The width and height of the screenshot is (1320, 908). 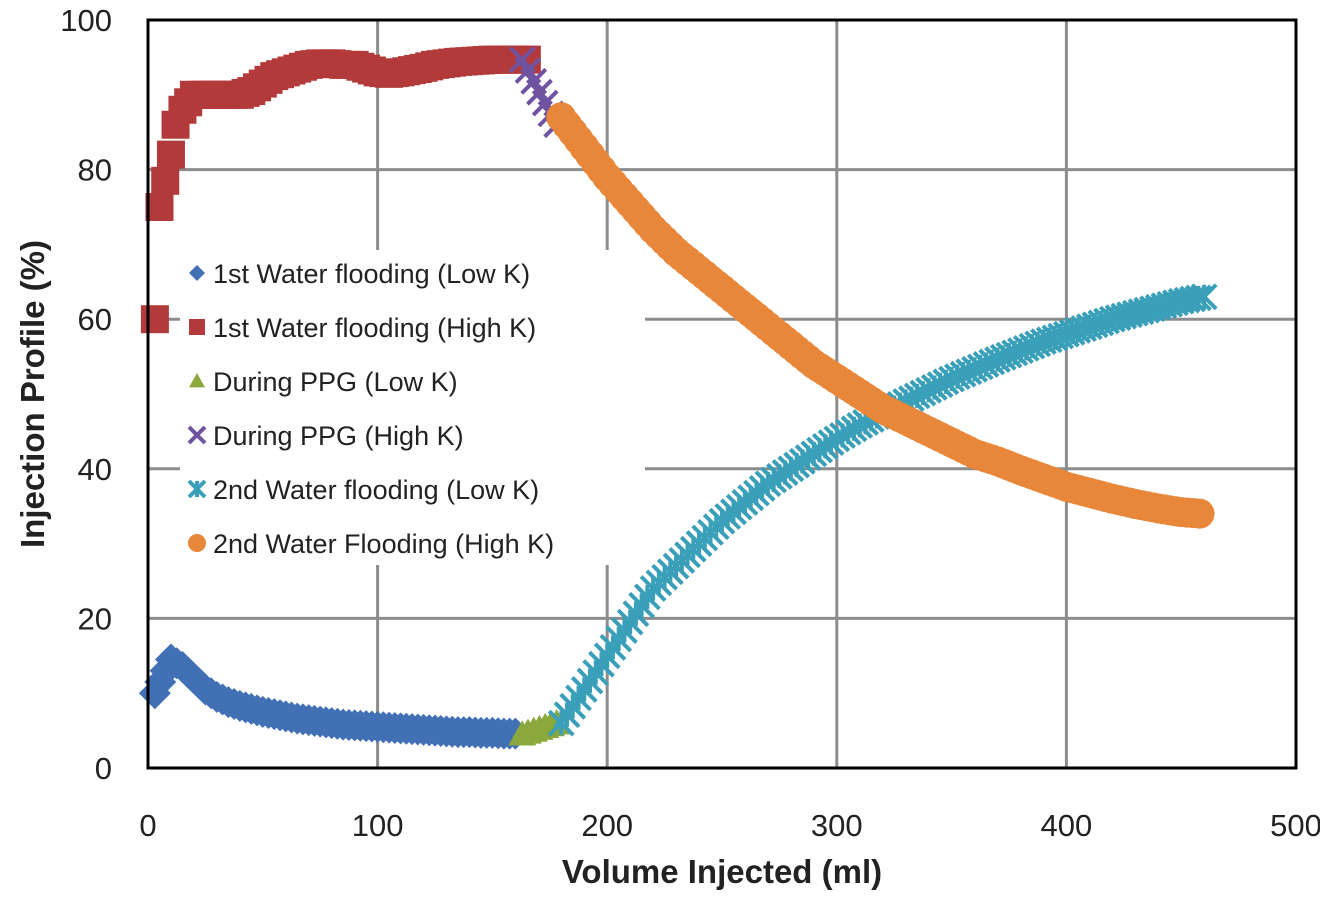 I want to click on x-tick-label: 0, so click(x=147, y=825).